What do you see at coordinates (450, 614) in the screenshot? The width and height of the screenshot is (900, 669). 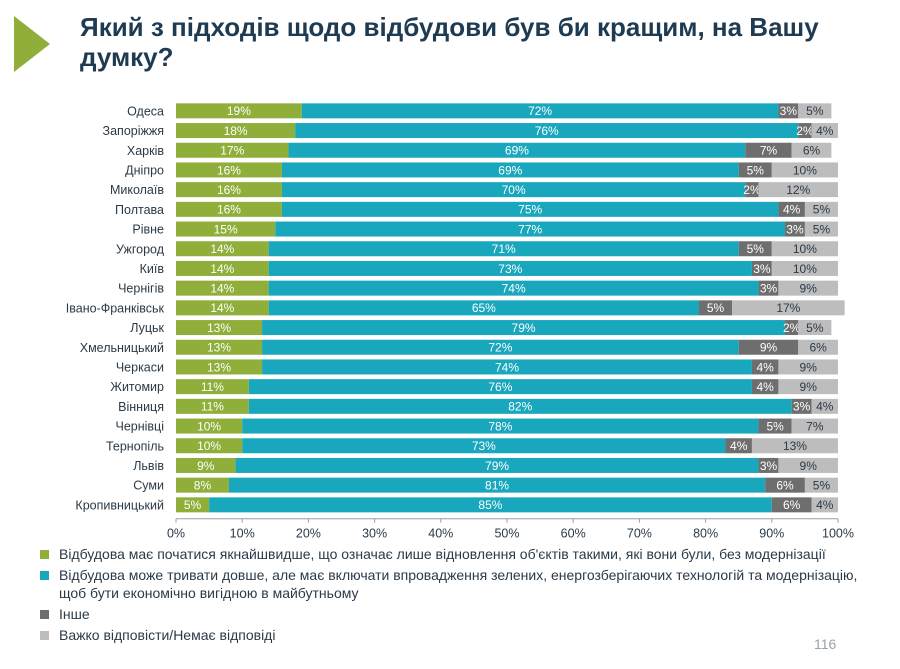 I see `legend-item: Інше` at bounding box center [450, 614].